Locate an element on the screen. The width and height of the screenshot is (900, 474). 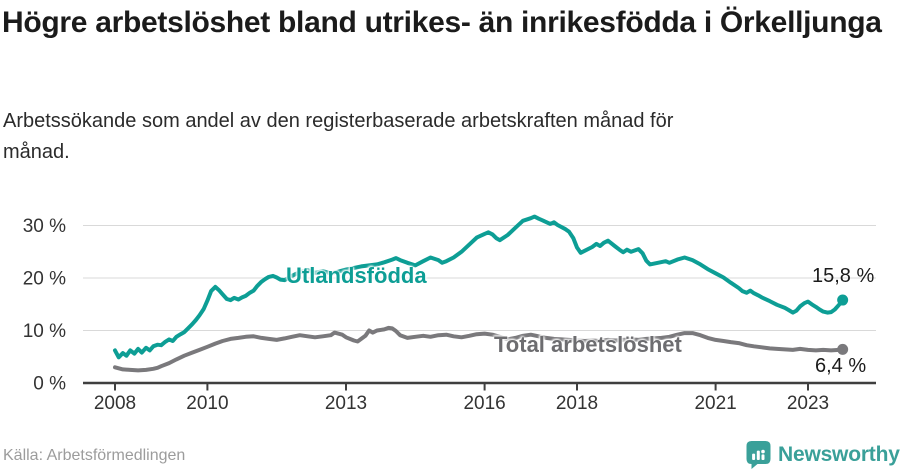
y-axis-tick-label: 20 % is located at coordinates (44, 279).